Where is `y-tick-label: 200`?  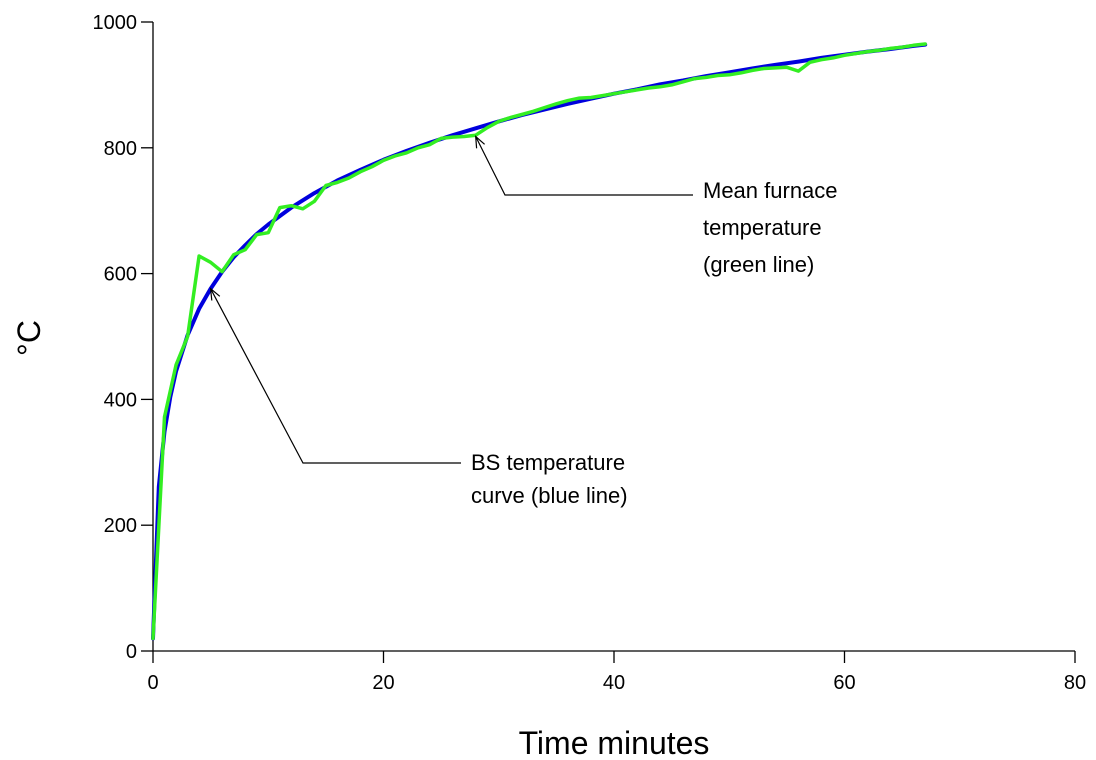 y-tick-label: 200 is located at coordinates (120, 526).